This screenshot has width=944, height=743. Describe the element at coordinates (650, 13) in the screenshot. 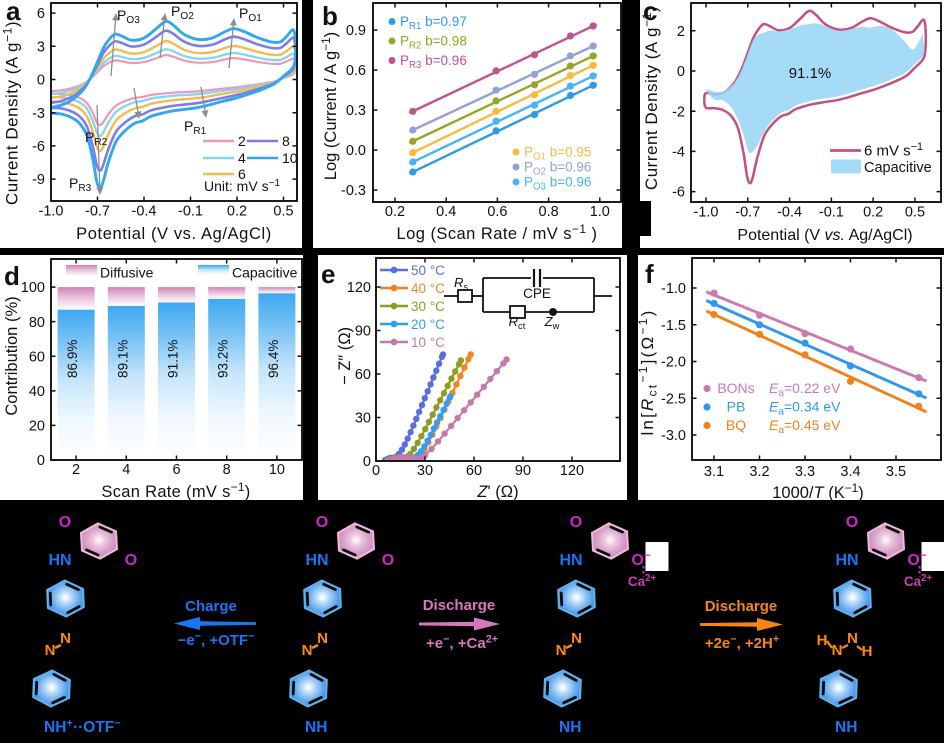

I see `svg-text: c` at that location.